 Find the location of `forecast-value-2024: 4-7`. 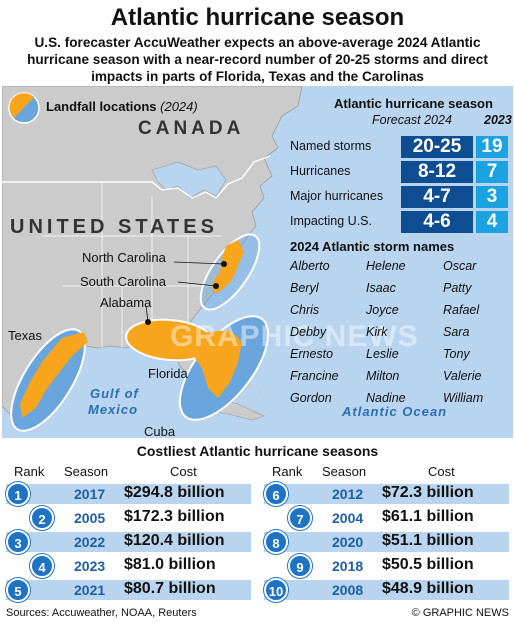

forecast-value-2024: 4-7 is located at coordinates (437, 197).